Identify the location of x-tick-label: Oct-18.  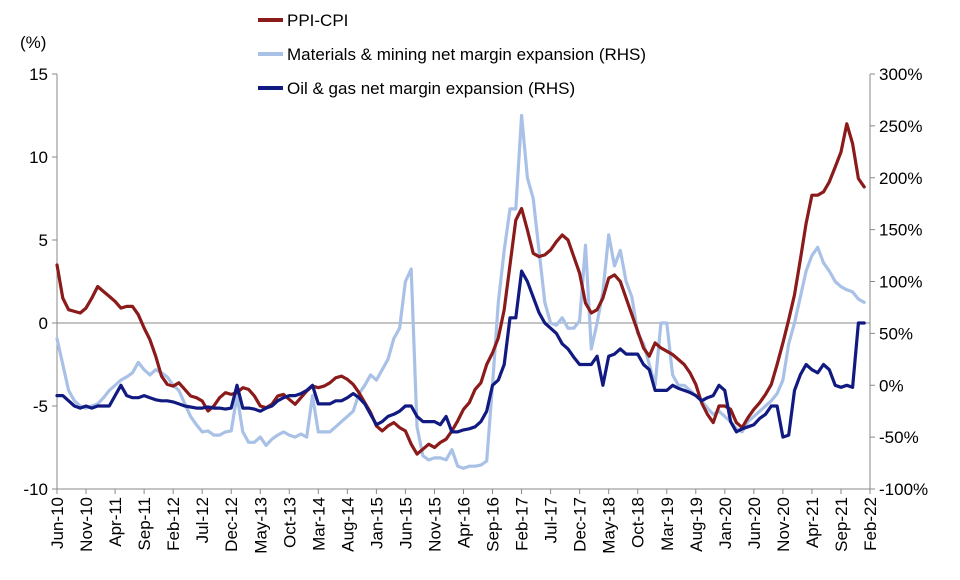
(638, 522).